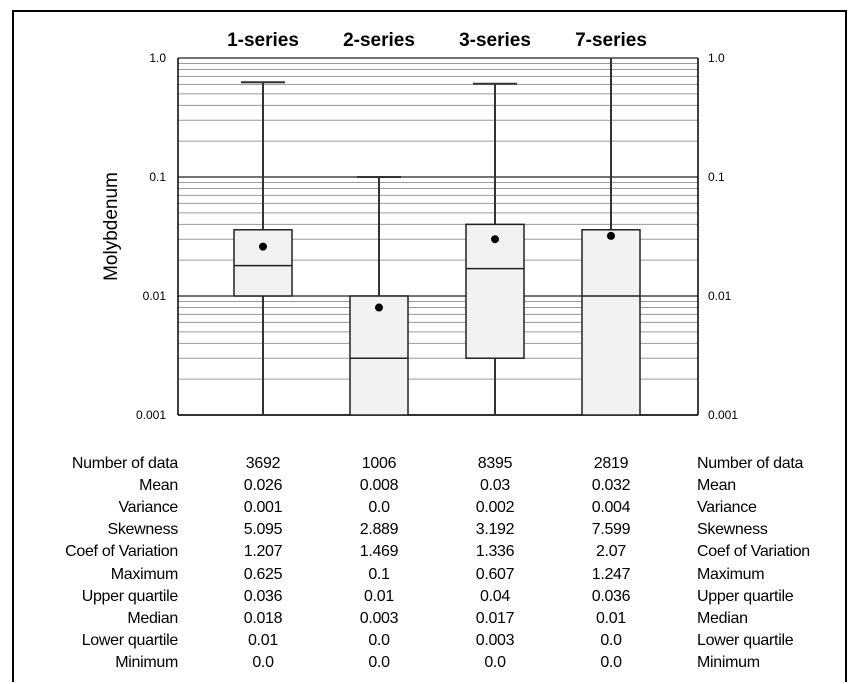 The image size is (855, 684). Describe the element at coordinates (611, 40) in the screenshot. I see `category-label: 7-series` at that location.